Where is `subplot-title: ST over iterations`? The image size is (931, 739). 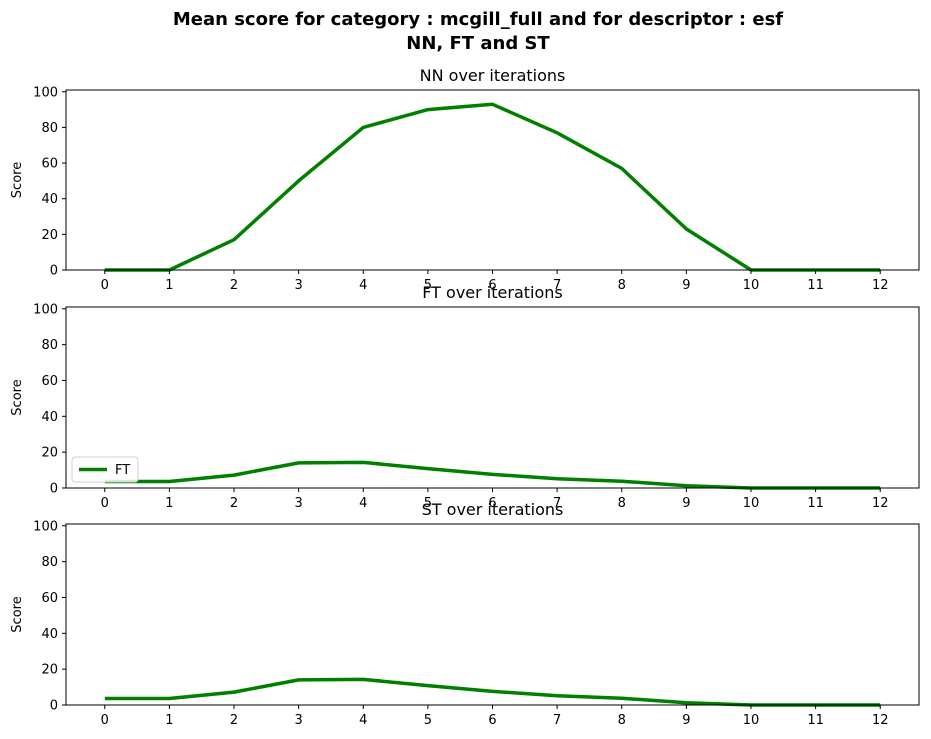
subplot-title: ST over iterations is located at coordinates (493, 509).